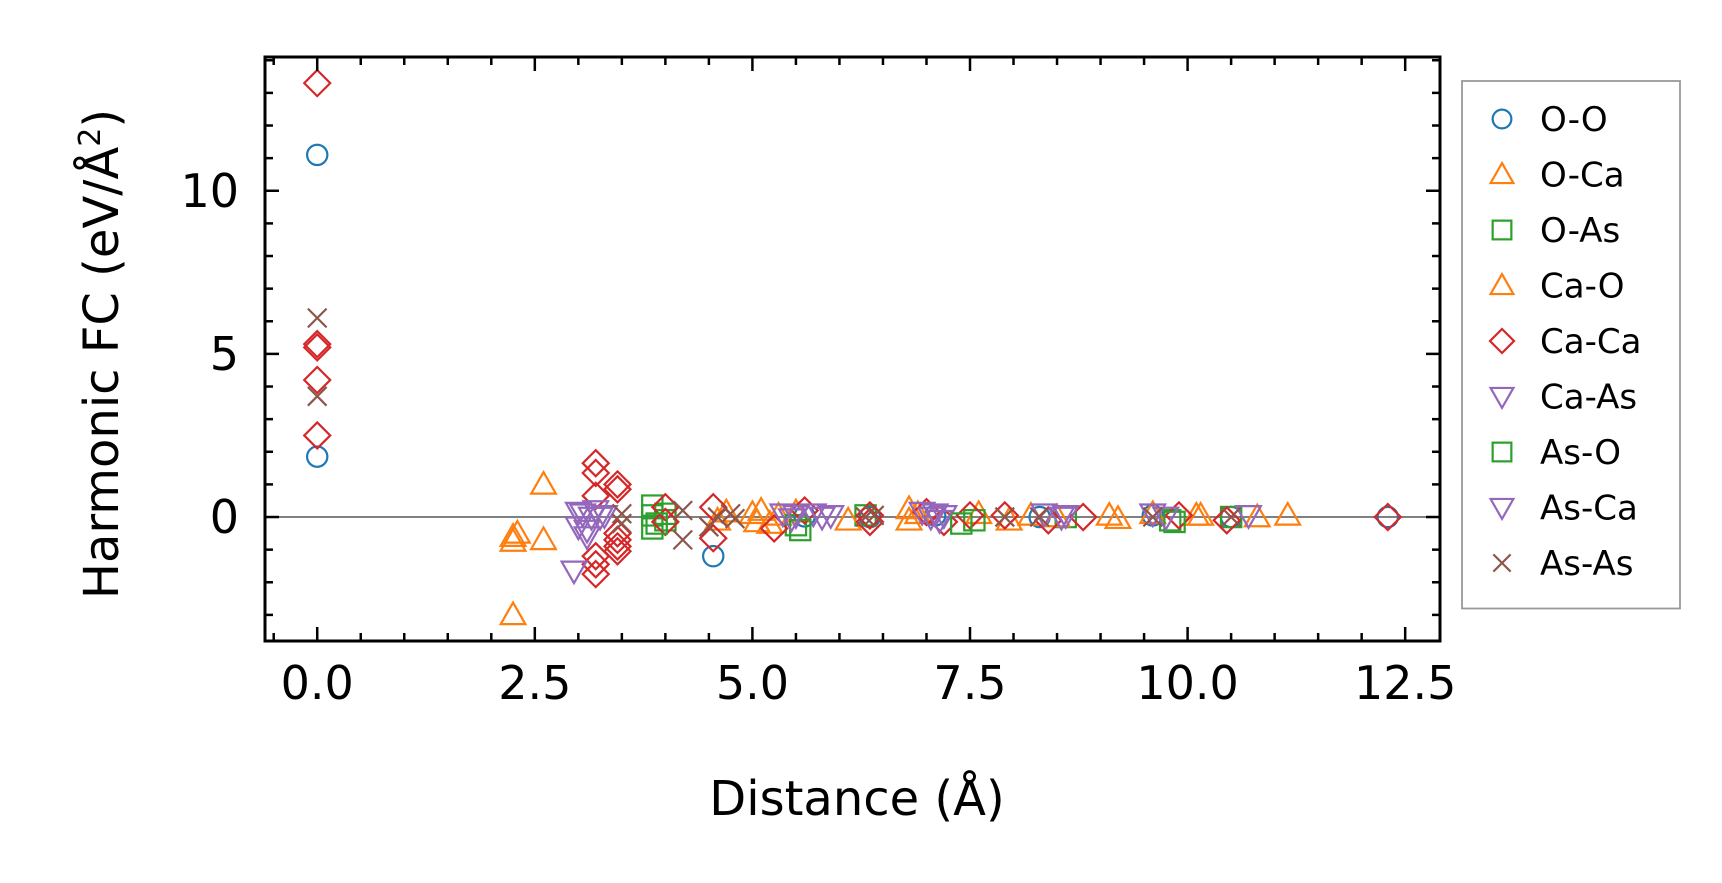 This screenshot has width=1722, height=883. I want to click on legend: O-O O-Ca O-As Ca-O Ca-Ca Ca-As As-O As-Ca As-As, so click(1571, 345).